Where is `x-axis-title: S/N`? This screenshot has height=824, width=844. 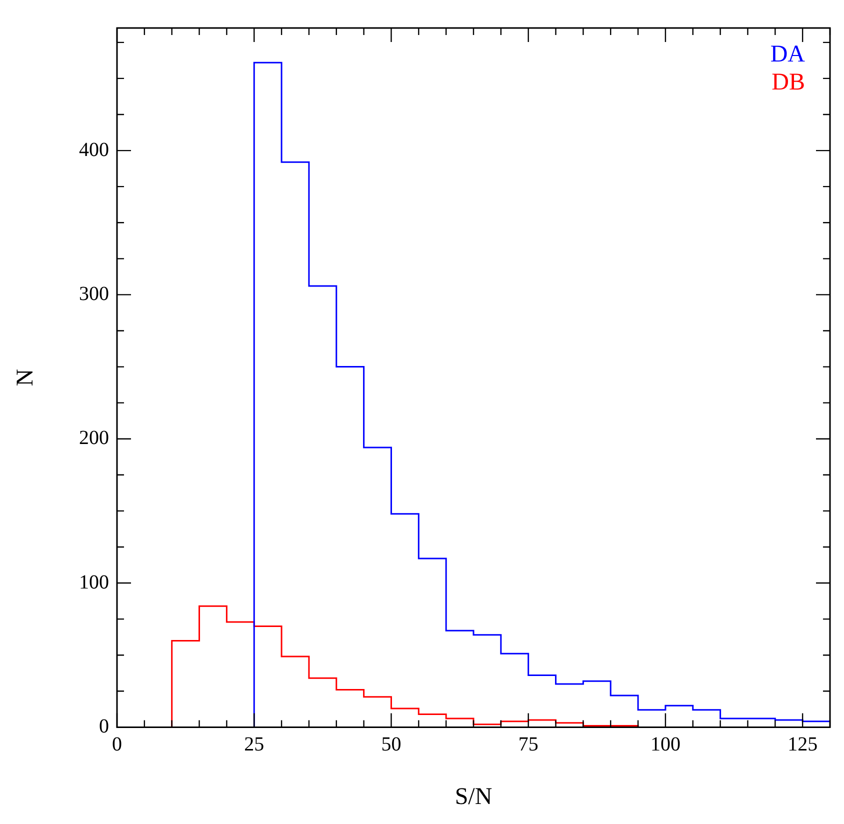
x-axis-title: S/N is located at coordinates (473, 797).